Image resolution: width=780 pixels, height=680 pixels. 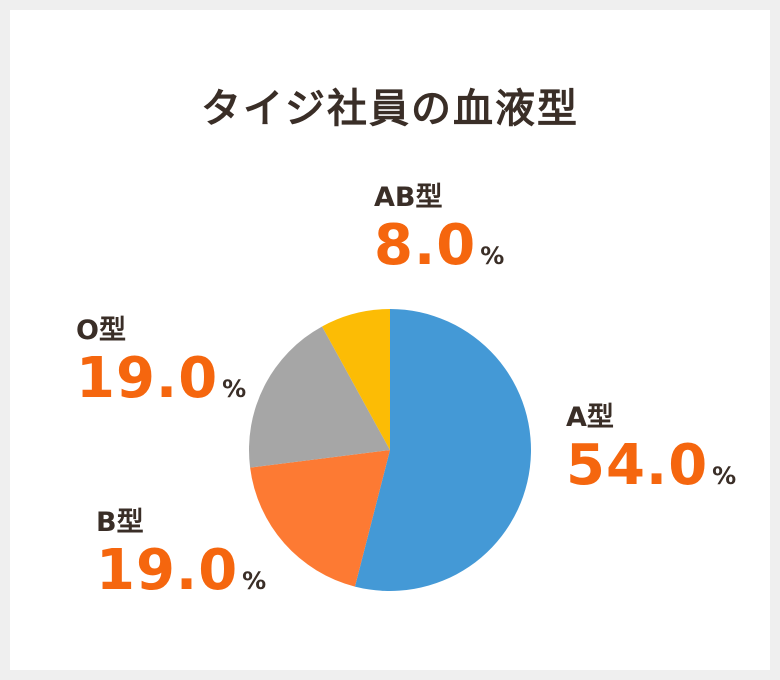 I want to click on label-a-value: 54.0, so click(x=637, y=465).